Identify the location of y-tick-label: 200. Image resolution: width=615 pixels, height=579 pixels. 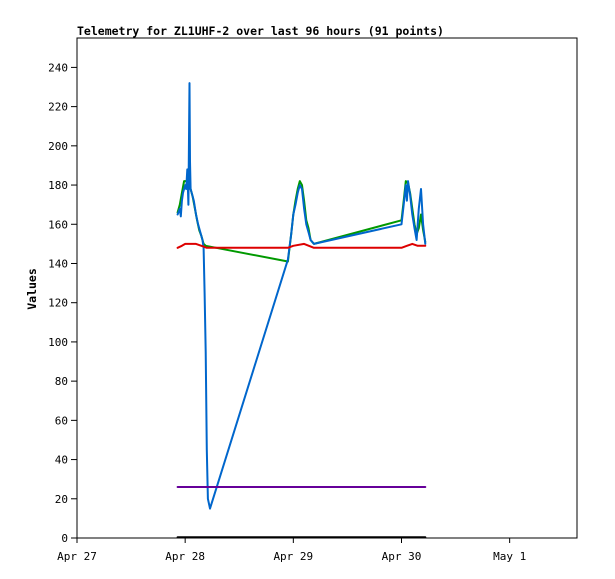
(58, 146).